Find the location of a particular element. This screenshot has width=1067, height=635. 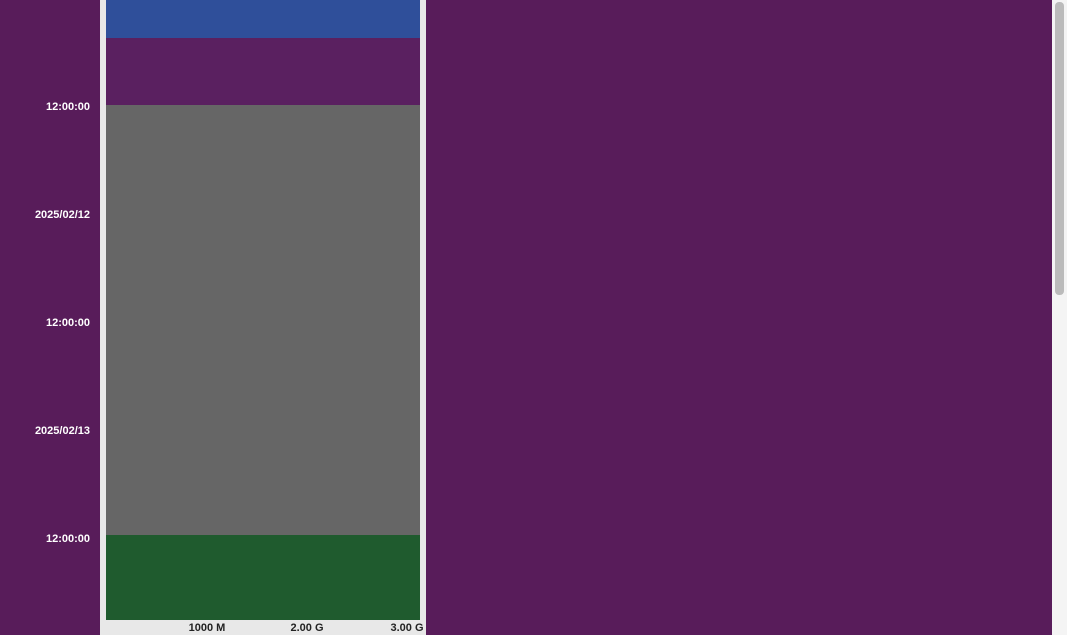

scrollbar-thumb is located at coordinates (1059, 148).